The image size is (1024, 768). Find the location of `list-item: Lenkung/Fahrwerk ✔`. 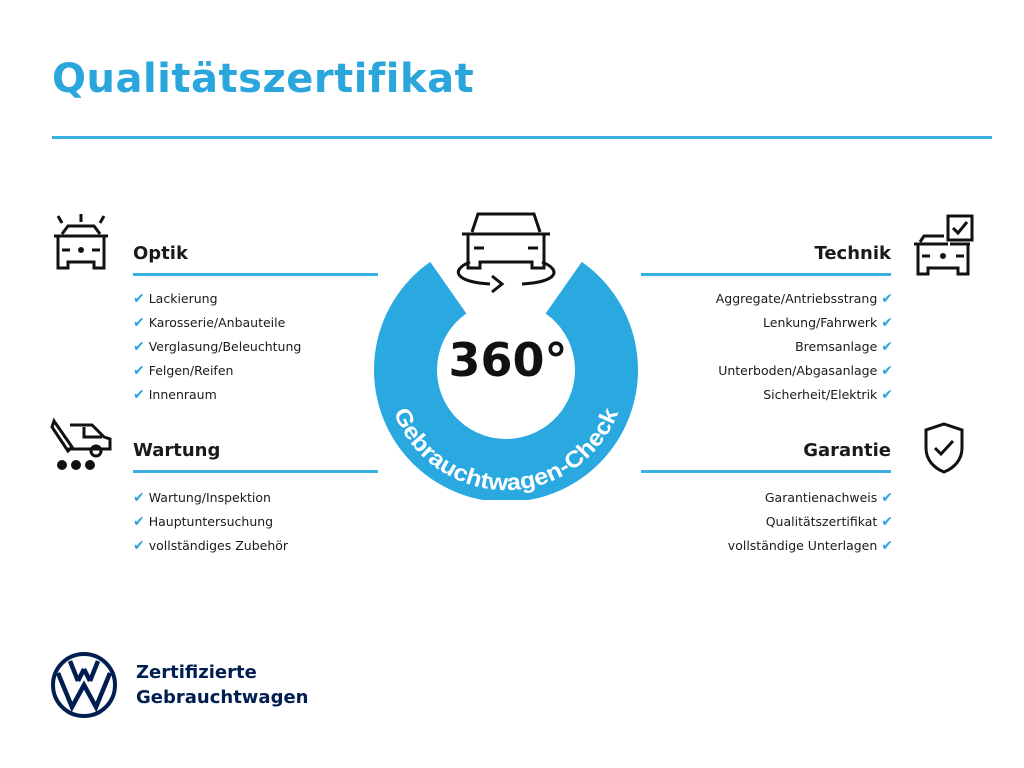

list-item: Lenkung/Fahrwerk ✔ is located at coordinates (828, 323).